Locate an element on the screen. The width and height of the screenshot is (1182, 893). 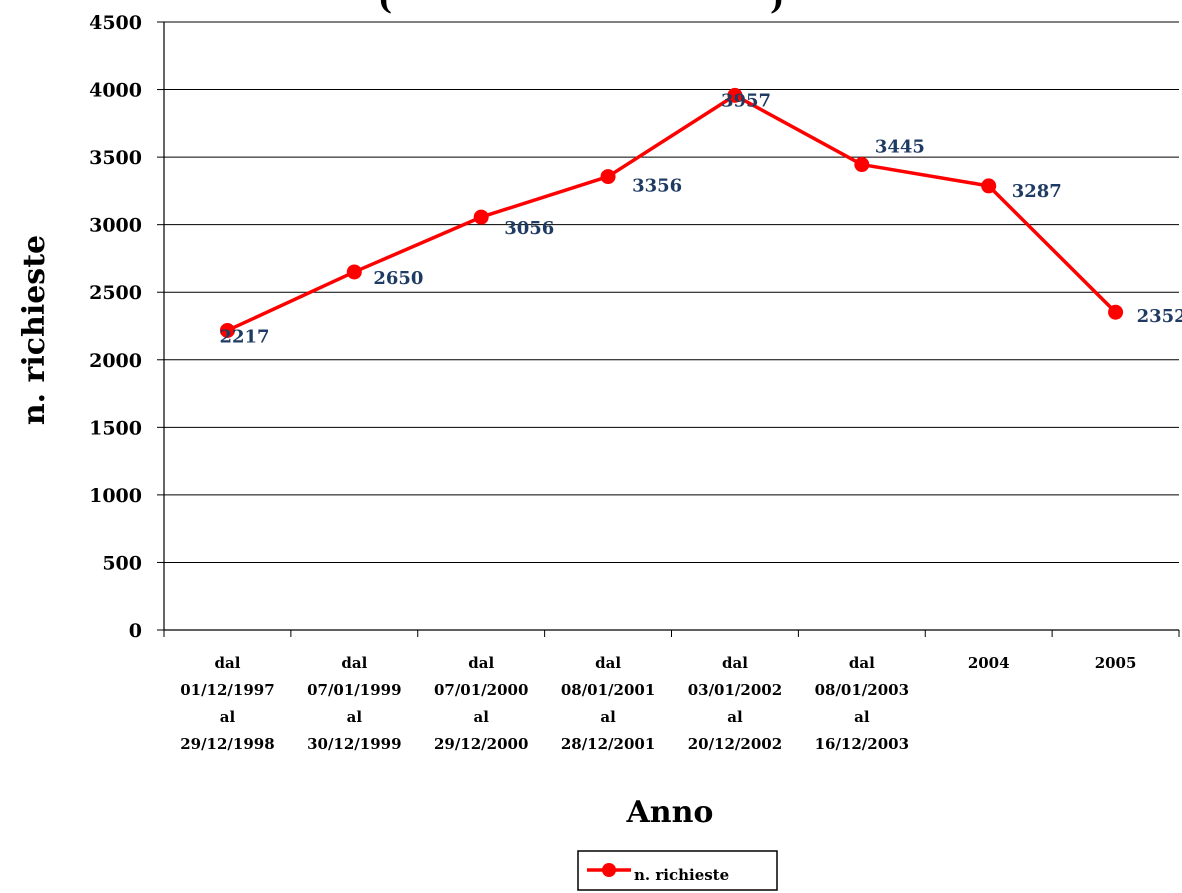
y-tick-label: 2000 is located at coordinates (115, 361).